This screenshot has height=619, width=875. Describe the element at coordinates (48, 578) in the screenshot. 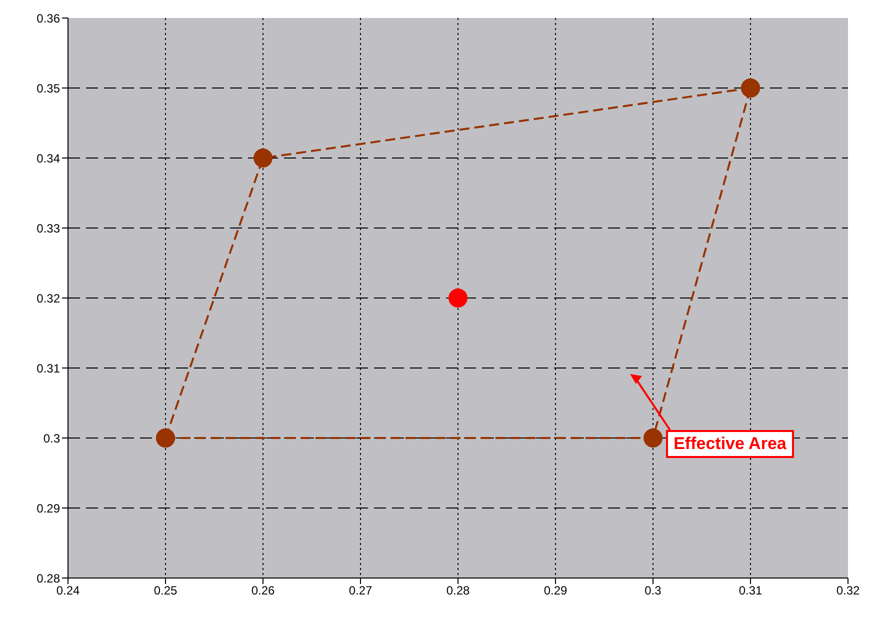

I see `y-tick-label: 0.28` at that location.